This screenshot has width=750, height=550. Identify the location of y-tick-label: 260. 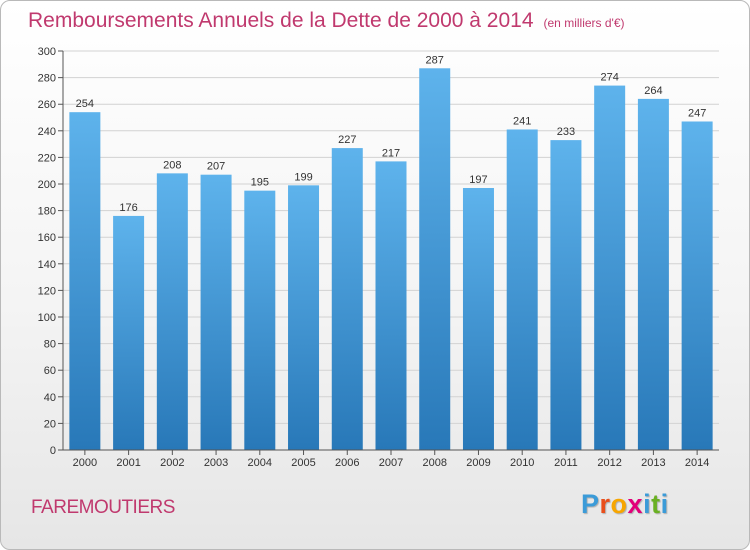
(47, 105).